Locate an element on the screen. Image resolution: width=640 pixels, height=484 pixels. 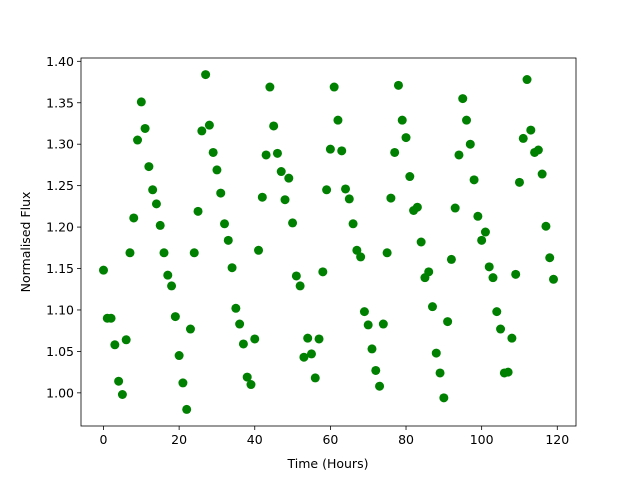
x-tick-label: 0 is located at coordinates (104, 439).